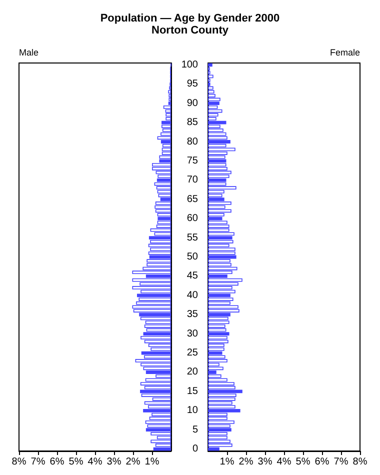 The width and height of the screenshot is (380, 475). I want to click on y-tick-label: 55, so click(192, 238).